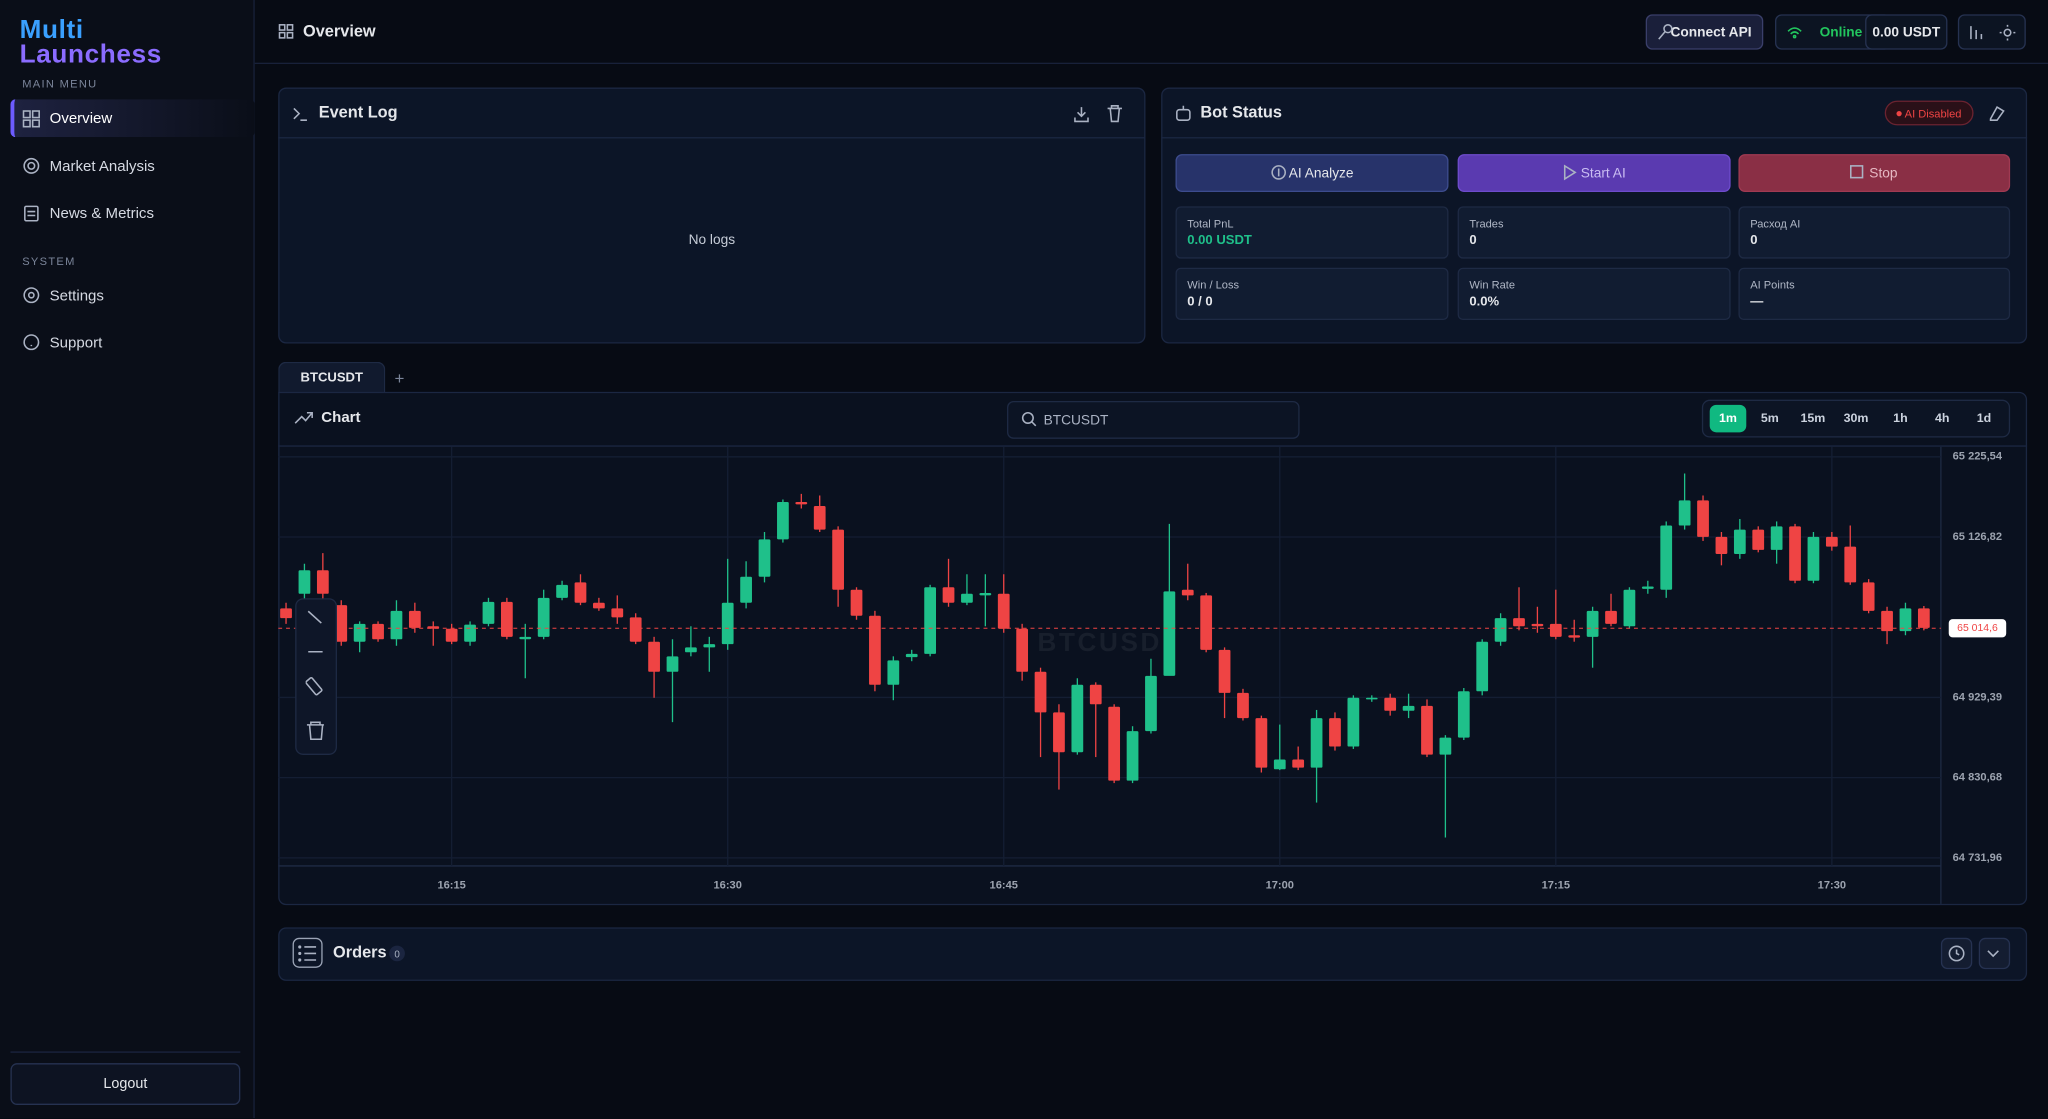 This screenshot has width=2048, height=1119. What do you see at coordinates (1241, 112) in the screenshot?
I see `card-title: Bot Status` at bounding box center [1241, 112].